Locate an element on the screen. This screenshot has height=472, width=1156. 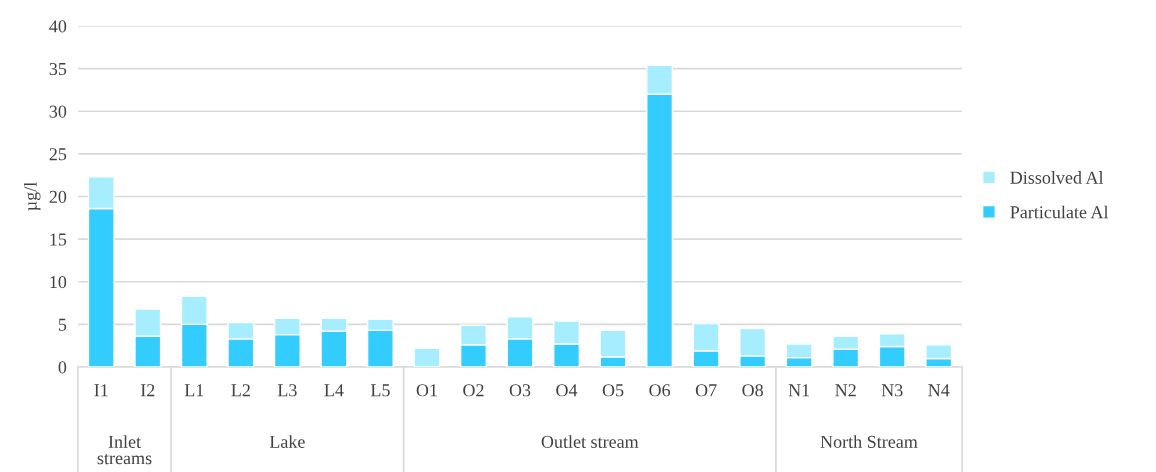
y-tick-label: 5 is located at coordinates (62, 324).